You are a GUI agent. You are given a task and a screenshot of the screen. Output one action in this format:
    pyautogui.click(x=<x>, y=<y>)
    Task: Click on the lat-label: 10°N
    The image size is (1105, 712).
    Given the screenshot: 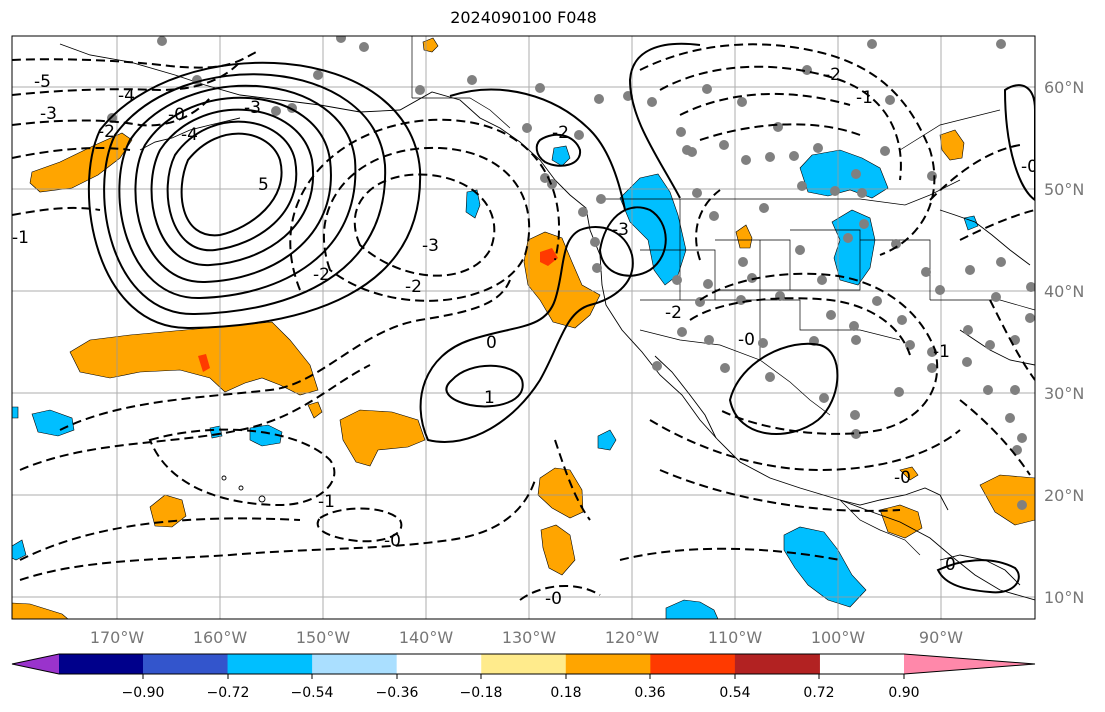 What is the action you would take?
    pyautogui.click(x=1064, y=597)
    